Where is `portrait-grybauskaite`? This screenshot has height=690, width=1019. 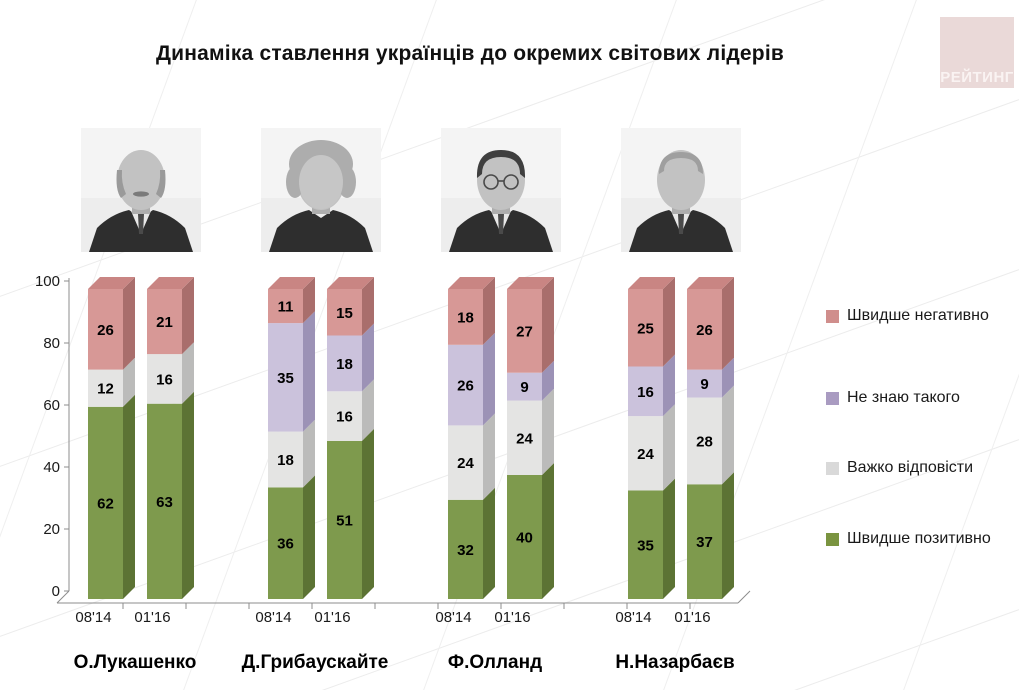 portrait-grybauskaite is located at coordinates (321, 190).